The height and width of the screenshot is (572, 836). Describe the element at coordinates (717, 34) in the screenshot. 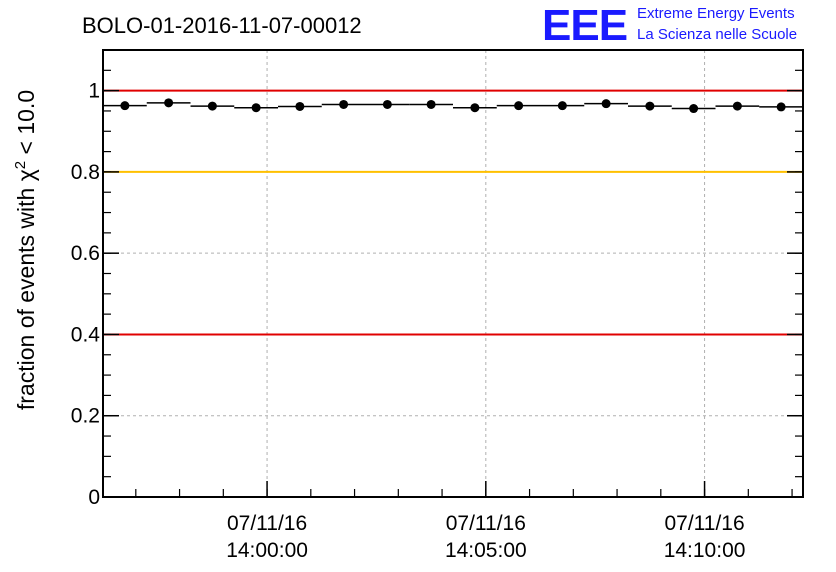

I see `logo-line-2: La Scienza nelle Scuole` at that location.